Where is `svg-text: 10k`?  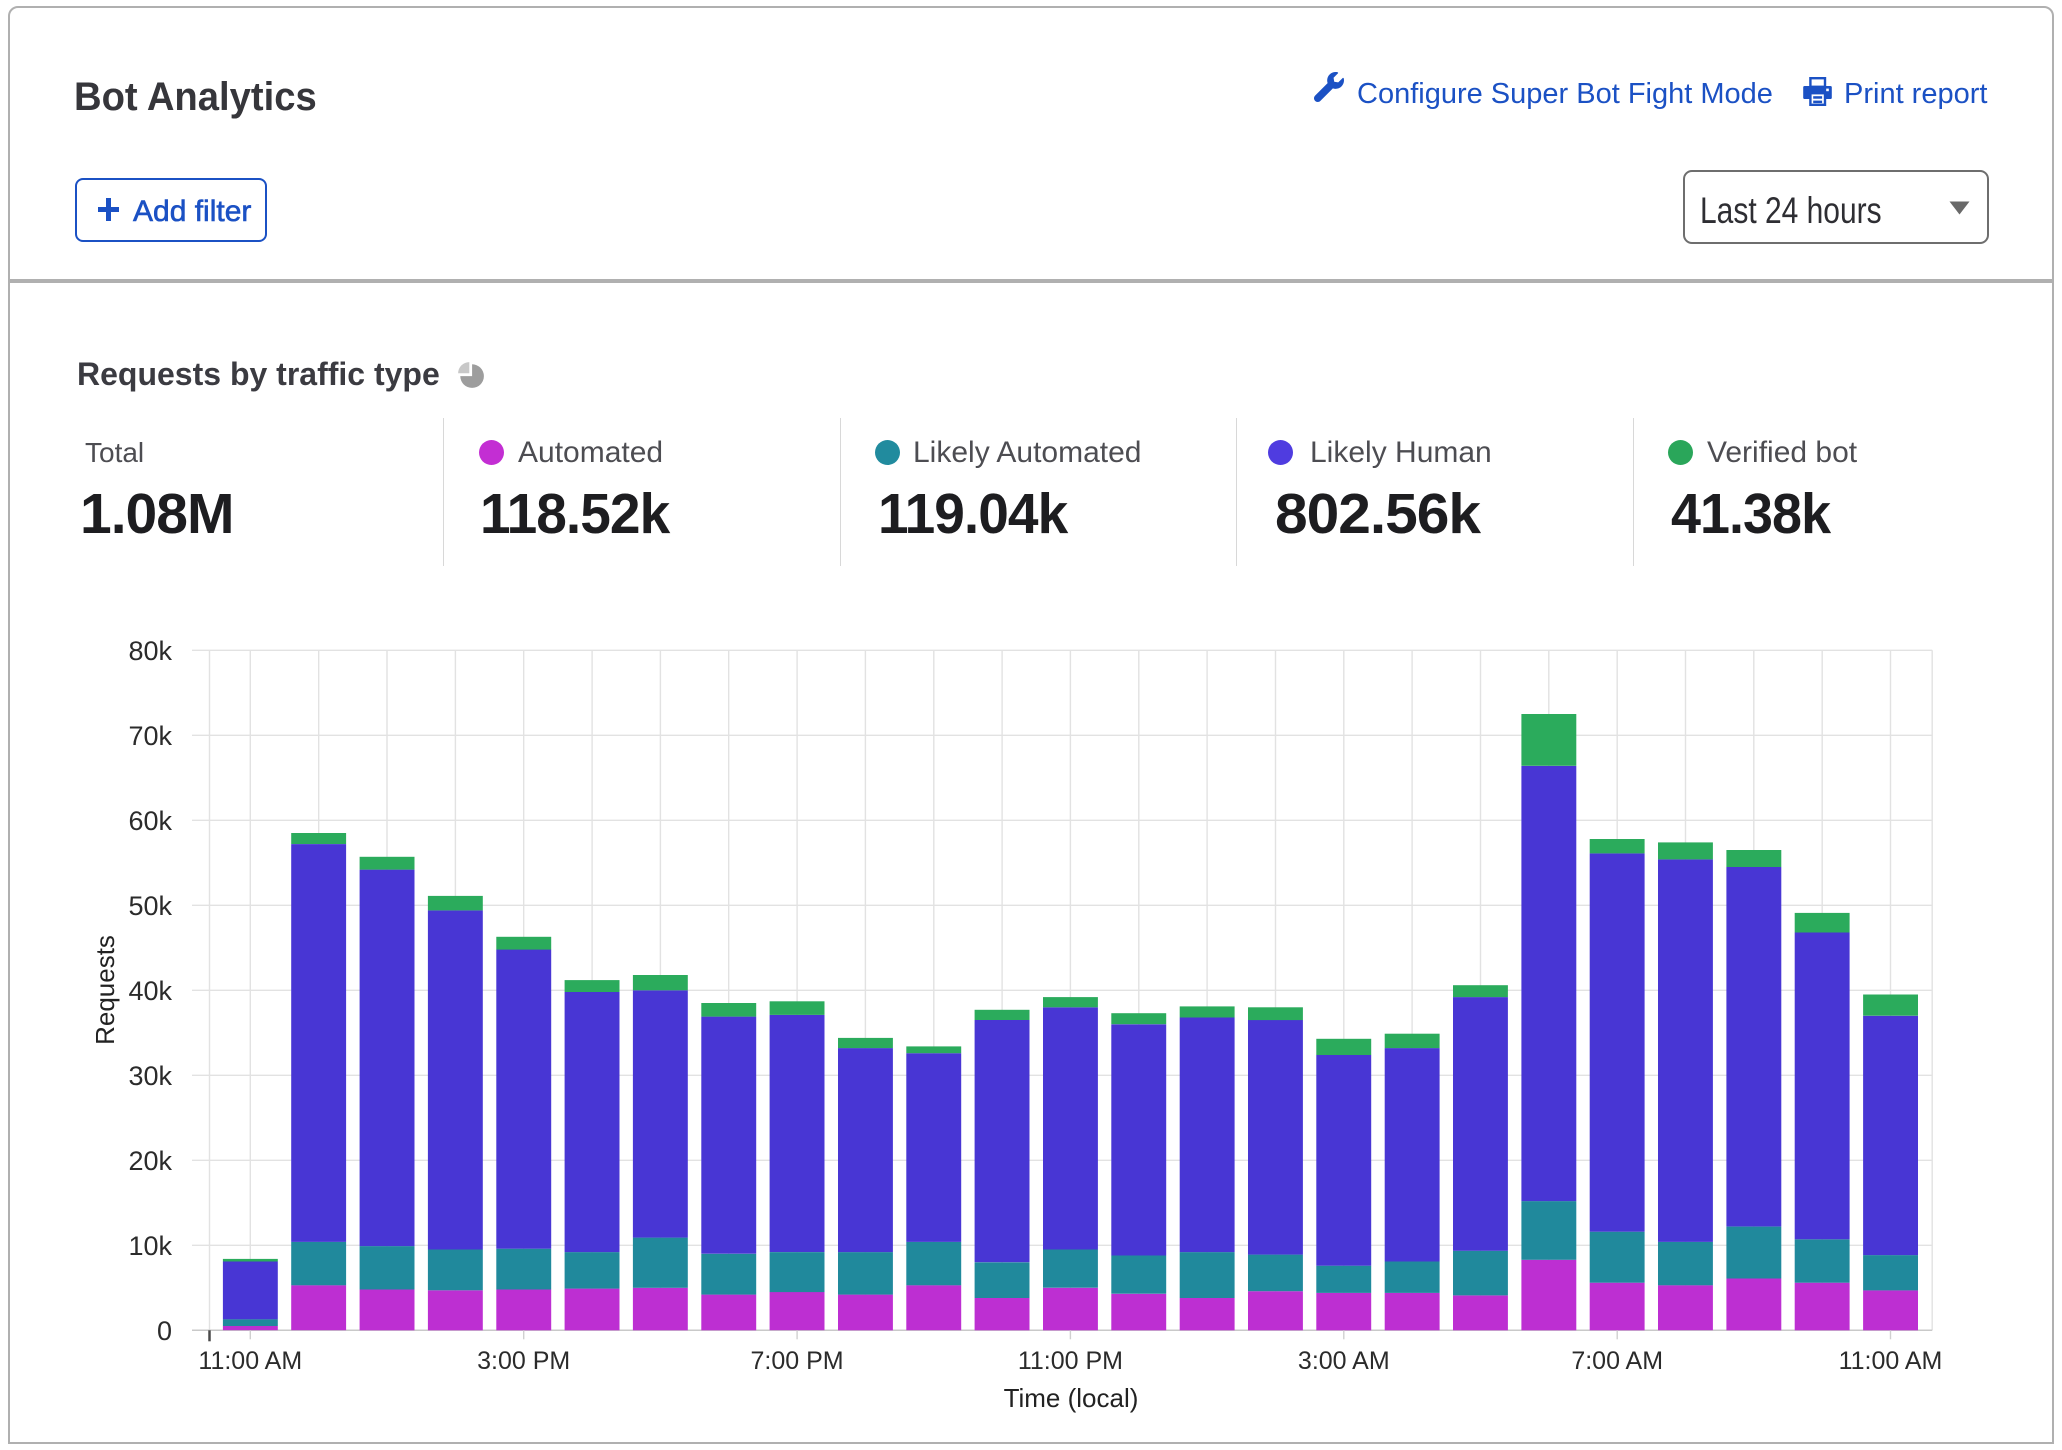
svg-text: 10k is located at coordinates (150, 1246).